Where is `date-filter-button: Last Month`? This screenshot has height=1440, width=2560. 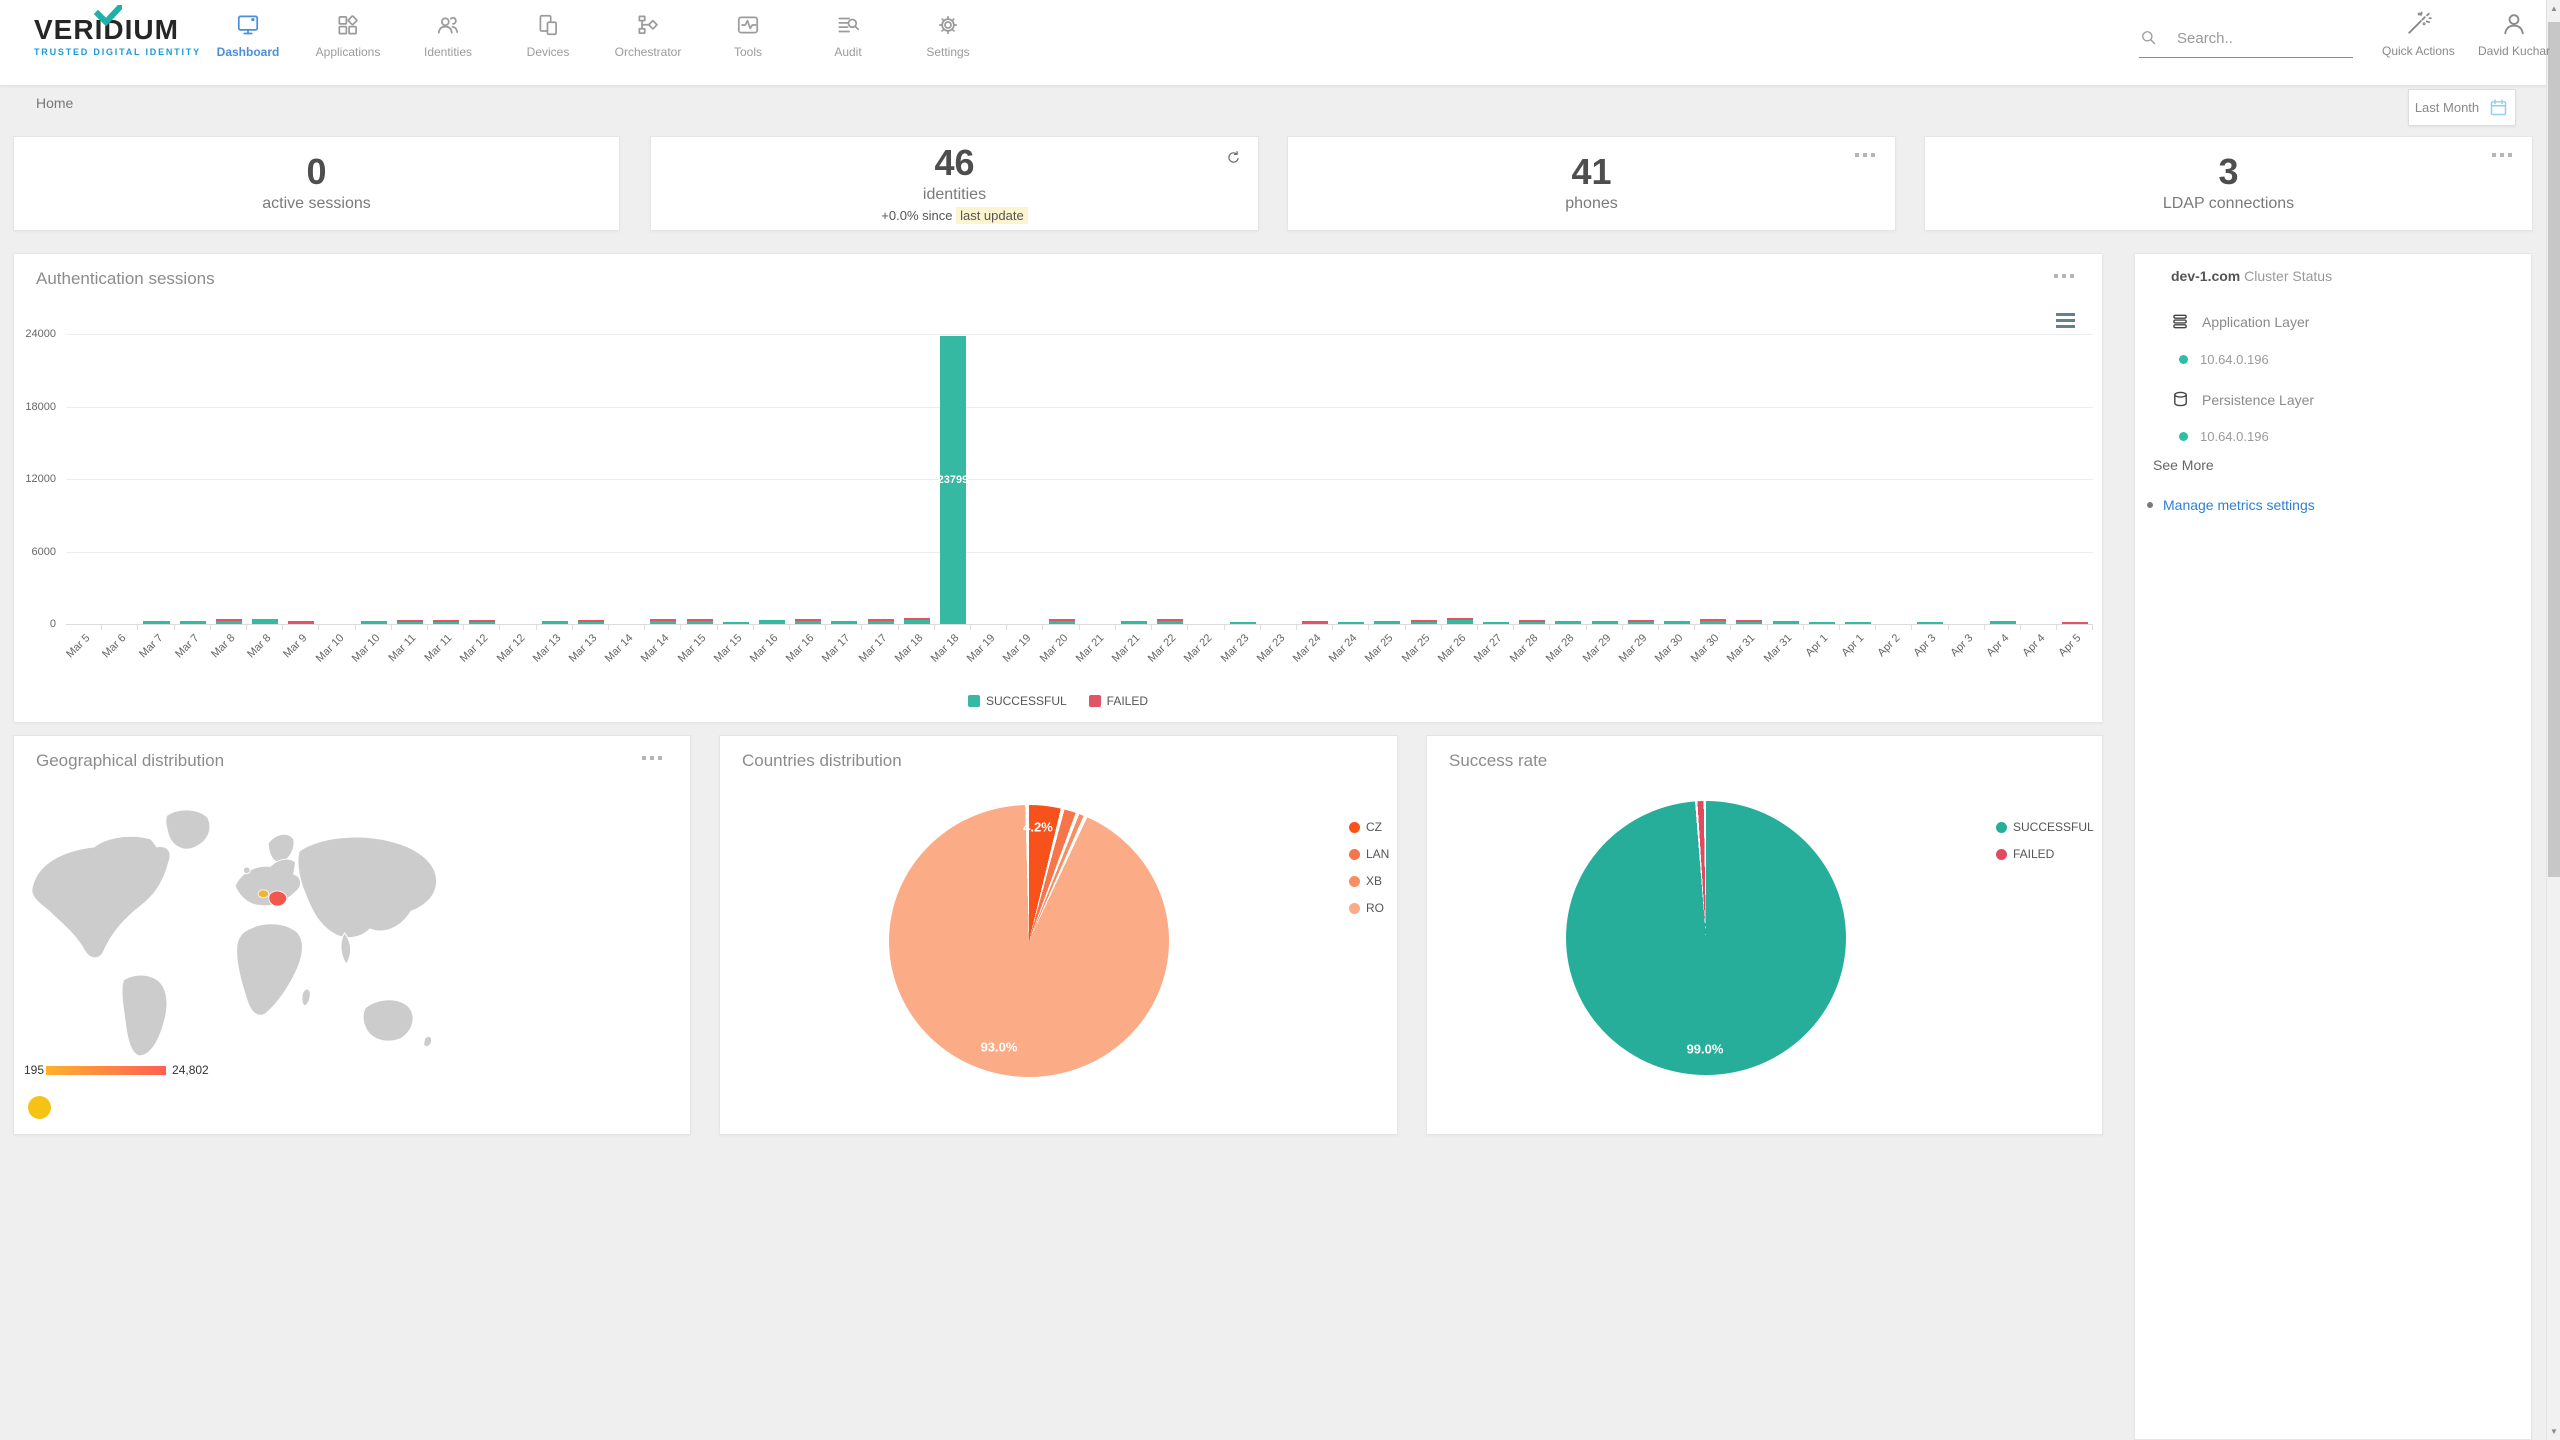 date-filter-button: Last Month is located at coordinates (2462, 107).